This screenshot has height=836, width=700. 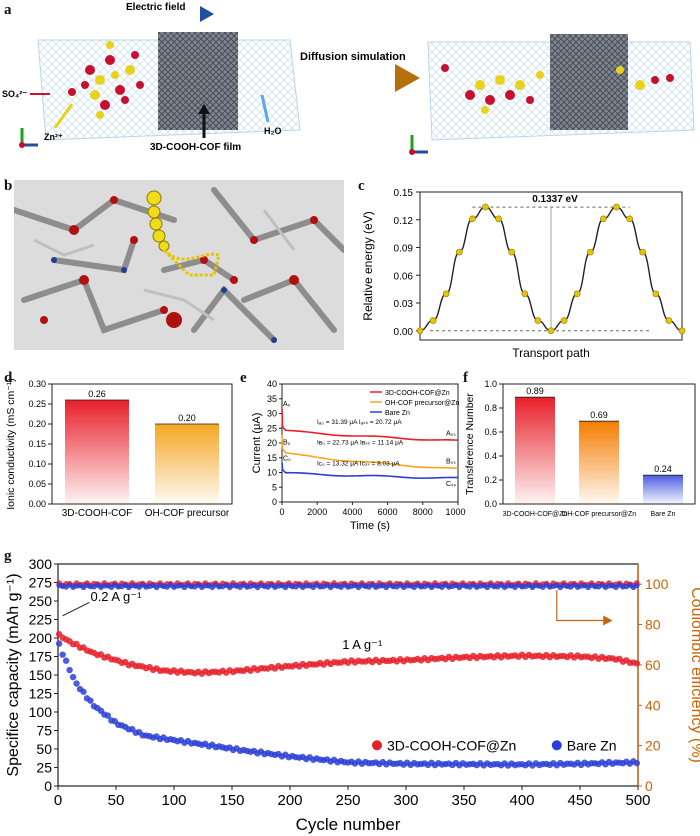 What do you see at coordinates (187, 513) in the screenshot?
I see `x-category-label: OH-COF precursor` at bounding box center [187, 513].